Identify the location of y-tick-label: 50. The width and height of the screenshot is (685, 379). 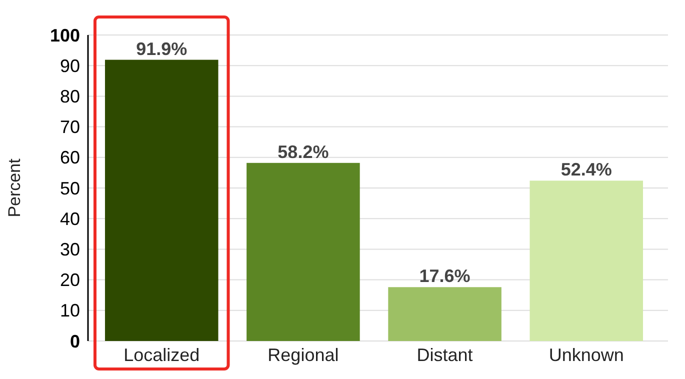
(70, 188).